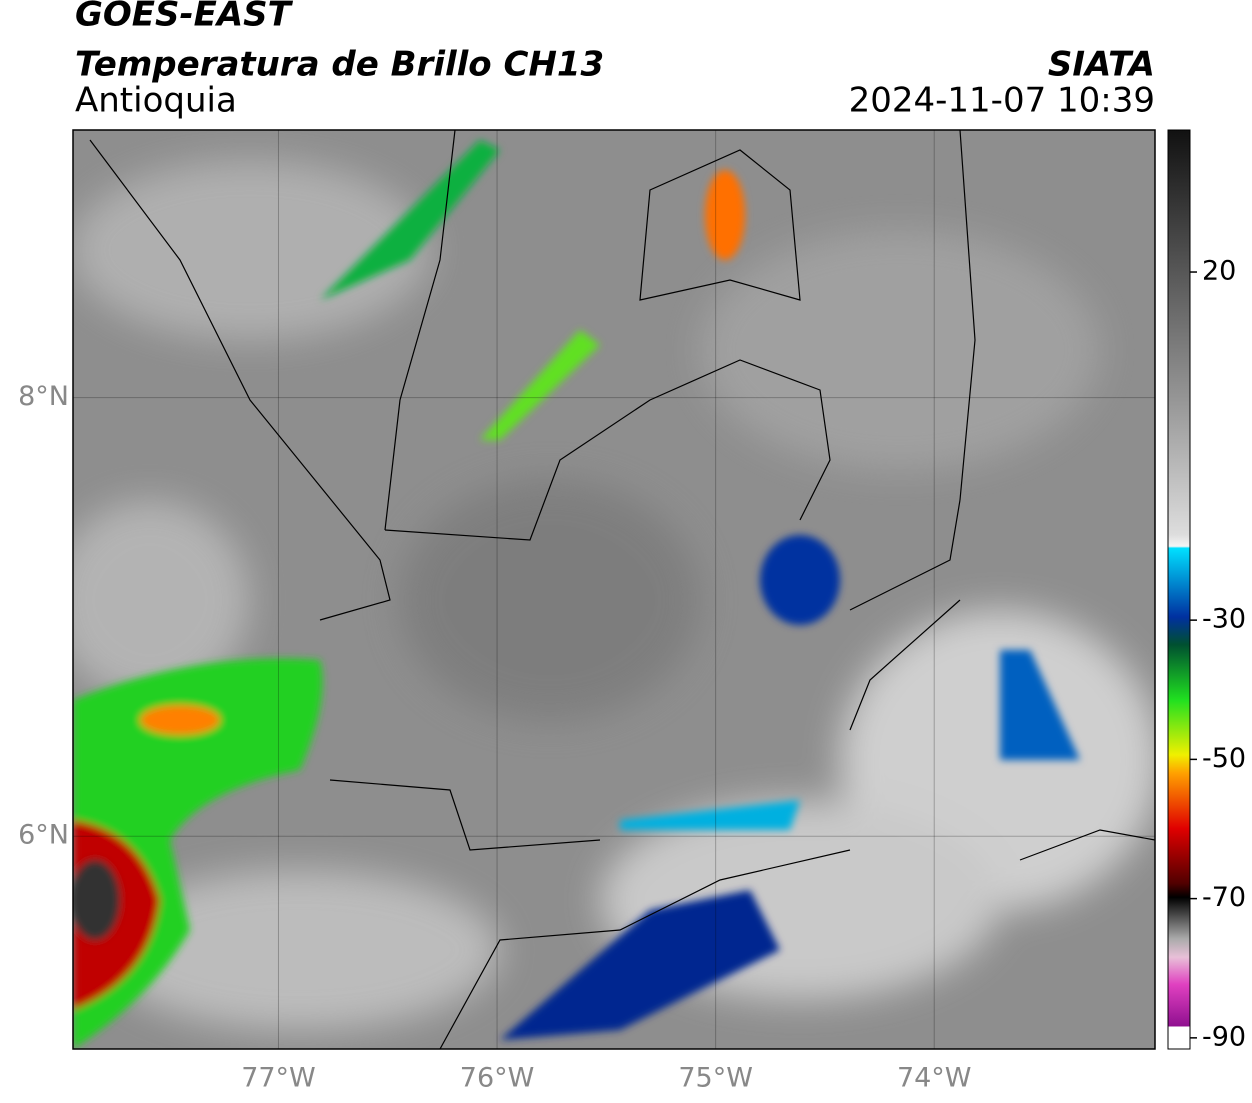 Image resolution: width=1252 pixels, height=1103 pixels. Describe the element at coordinates (1224, 619) in the screenshot. I see `colorbar-tick-label: -30` at that location.